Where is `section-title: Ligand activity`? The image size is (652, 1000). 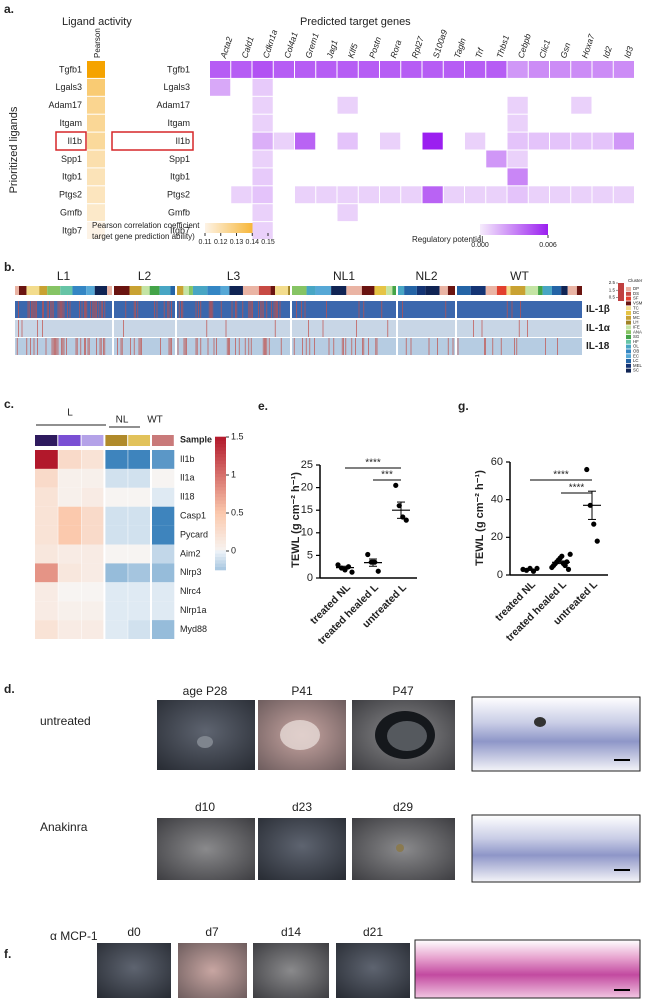 section-title: Ligand activity is located at coordinates (97, 22).